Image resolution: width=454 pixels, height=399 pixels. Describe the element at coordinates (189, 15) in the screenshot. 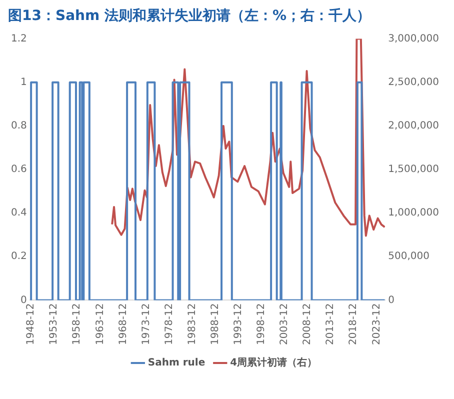

I see `chart-title: 图13：Sahm 法则和累计失业初请（左：%；右：千人）` at that location.